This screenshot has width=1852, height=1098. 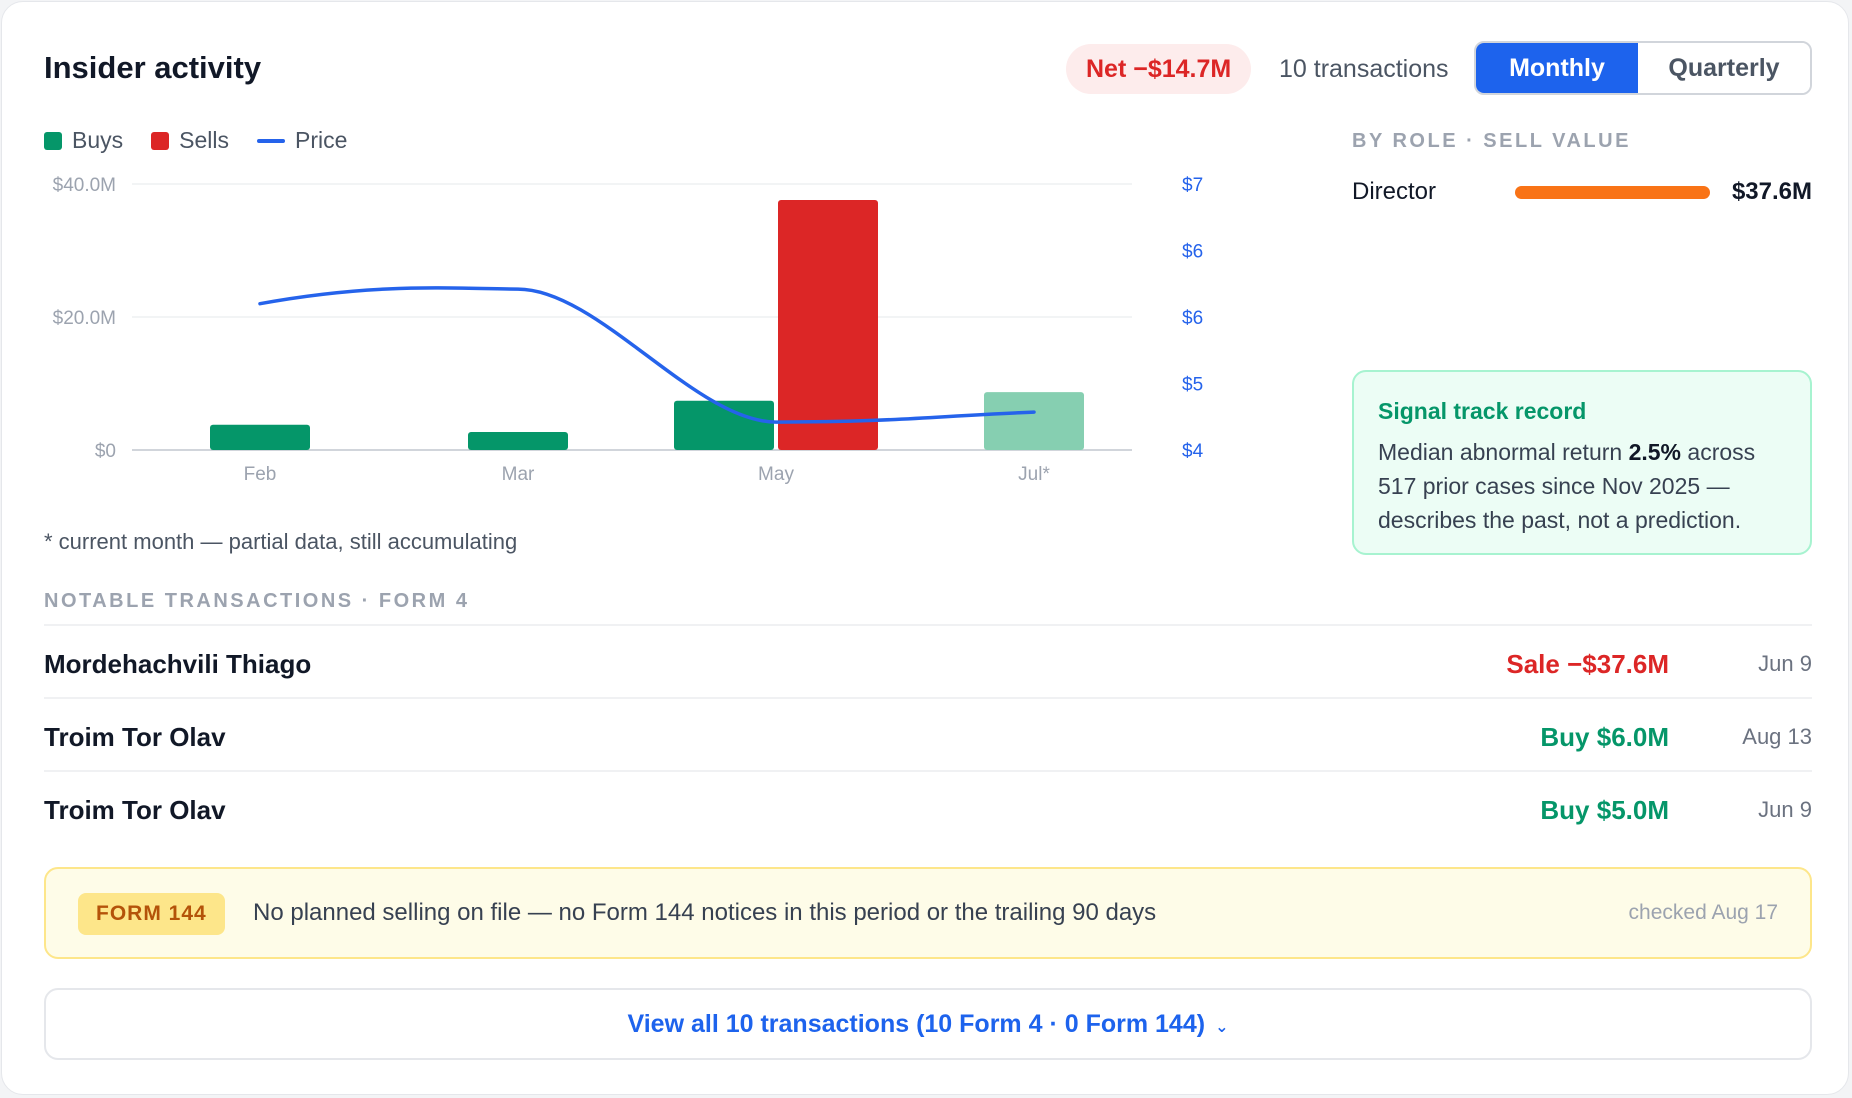 What do you see at coordinates (204, 140) in the screenshot?
I see `legend-sells-label: Sells` at bounding box center [204, 140].